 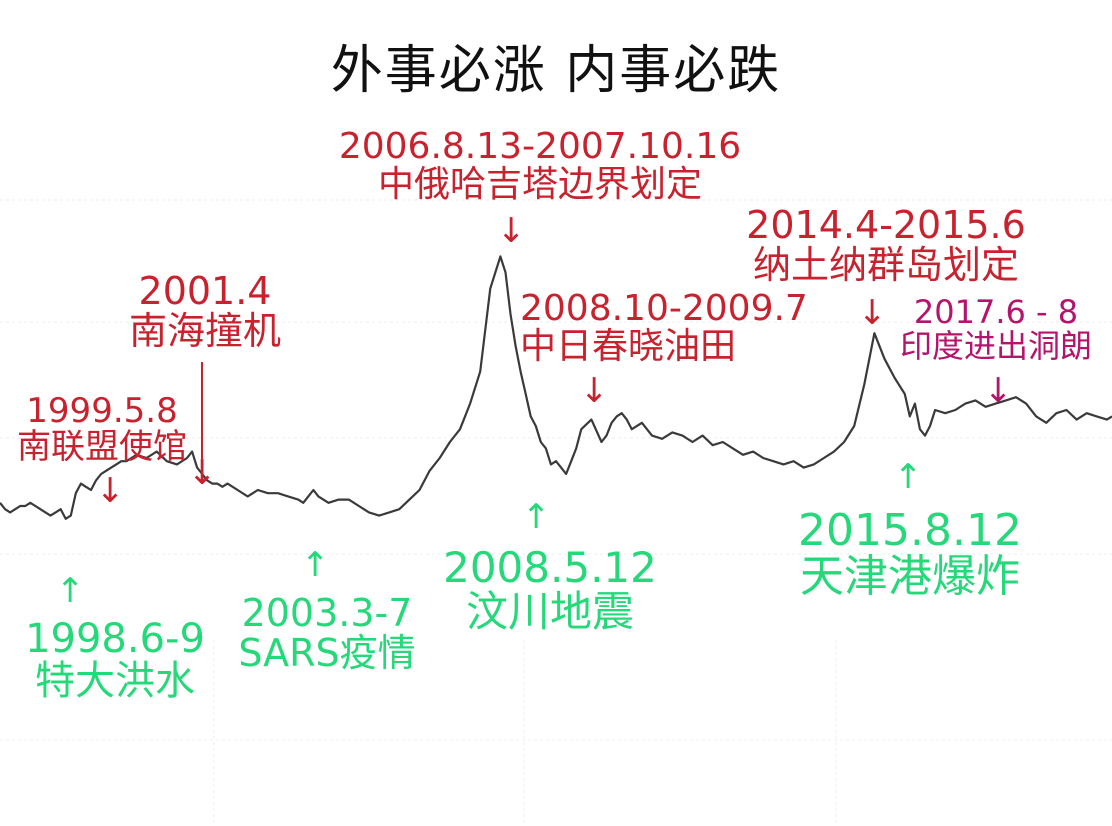 I want to click on annotation-2015-tianjin: 2015.8.12 天津港爆炸, so click(x=910, y=552).